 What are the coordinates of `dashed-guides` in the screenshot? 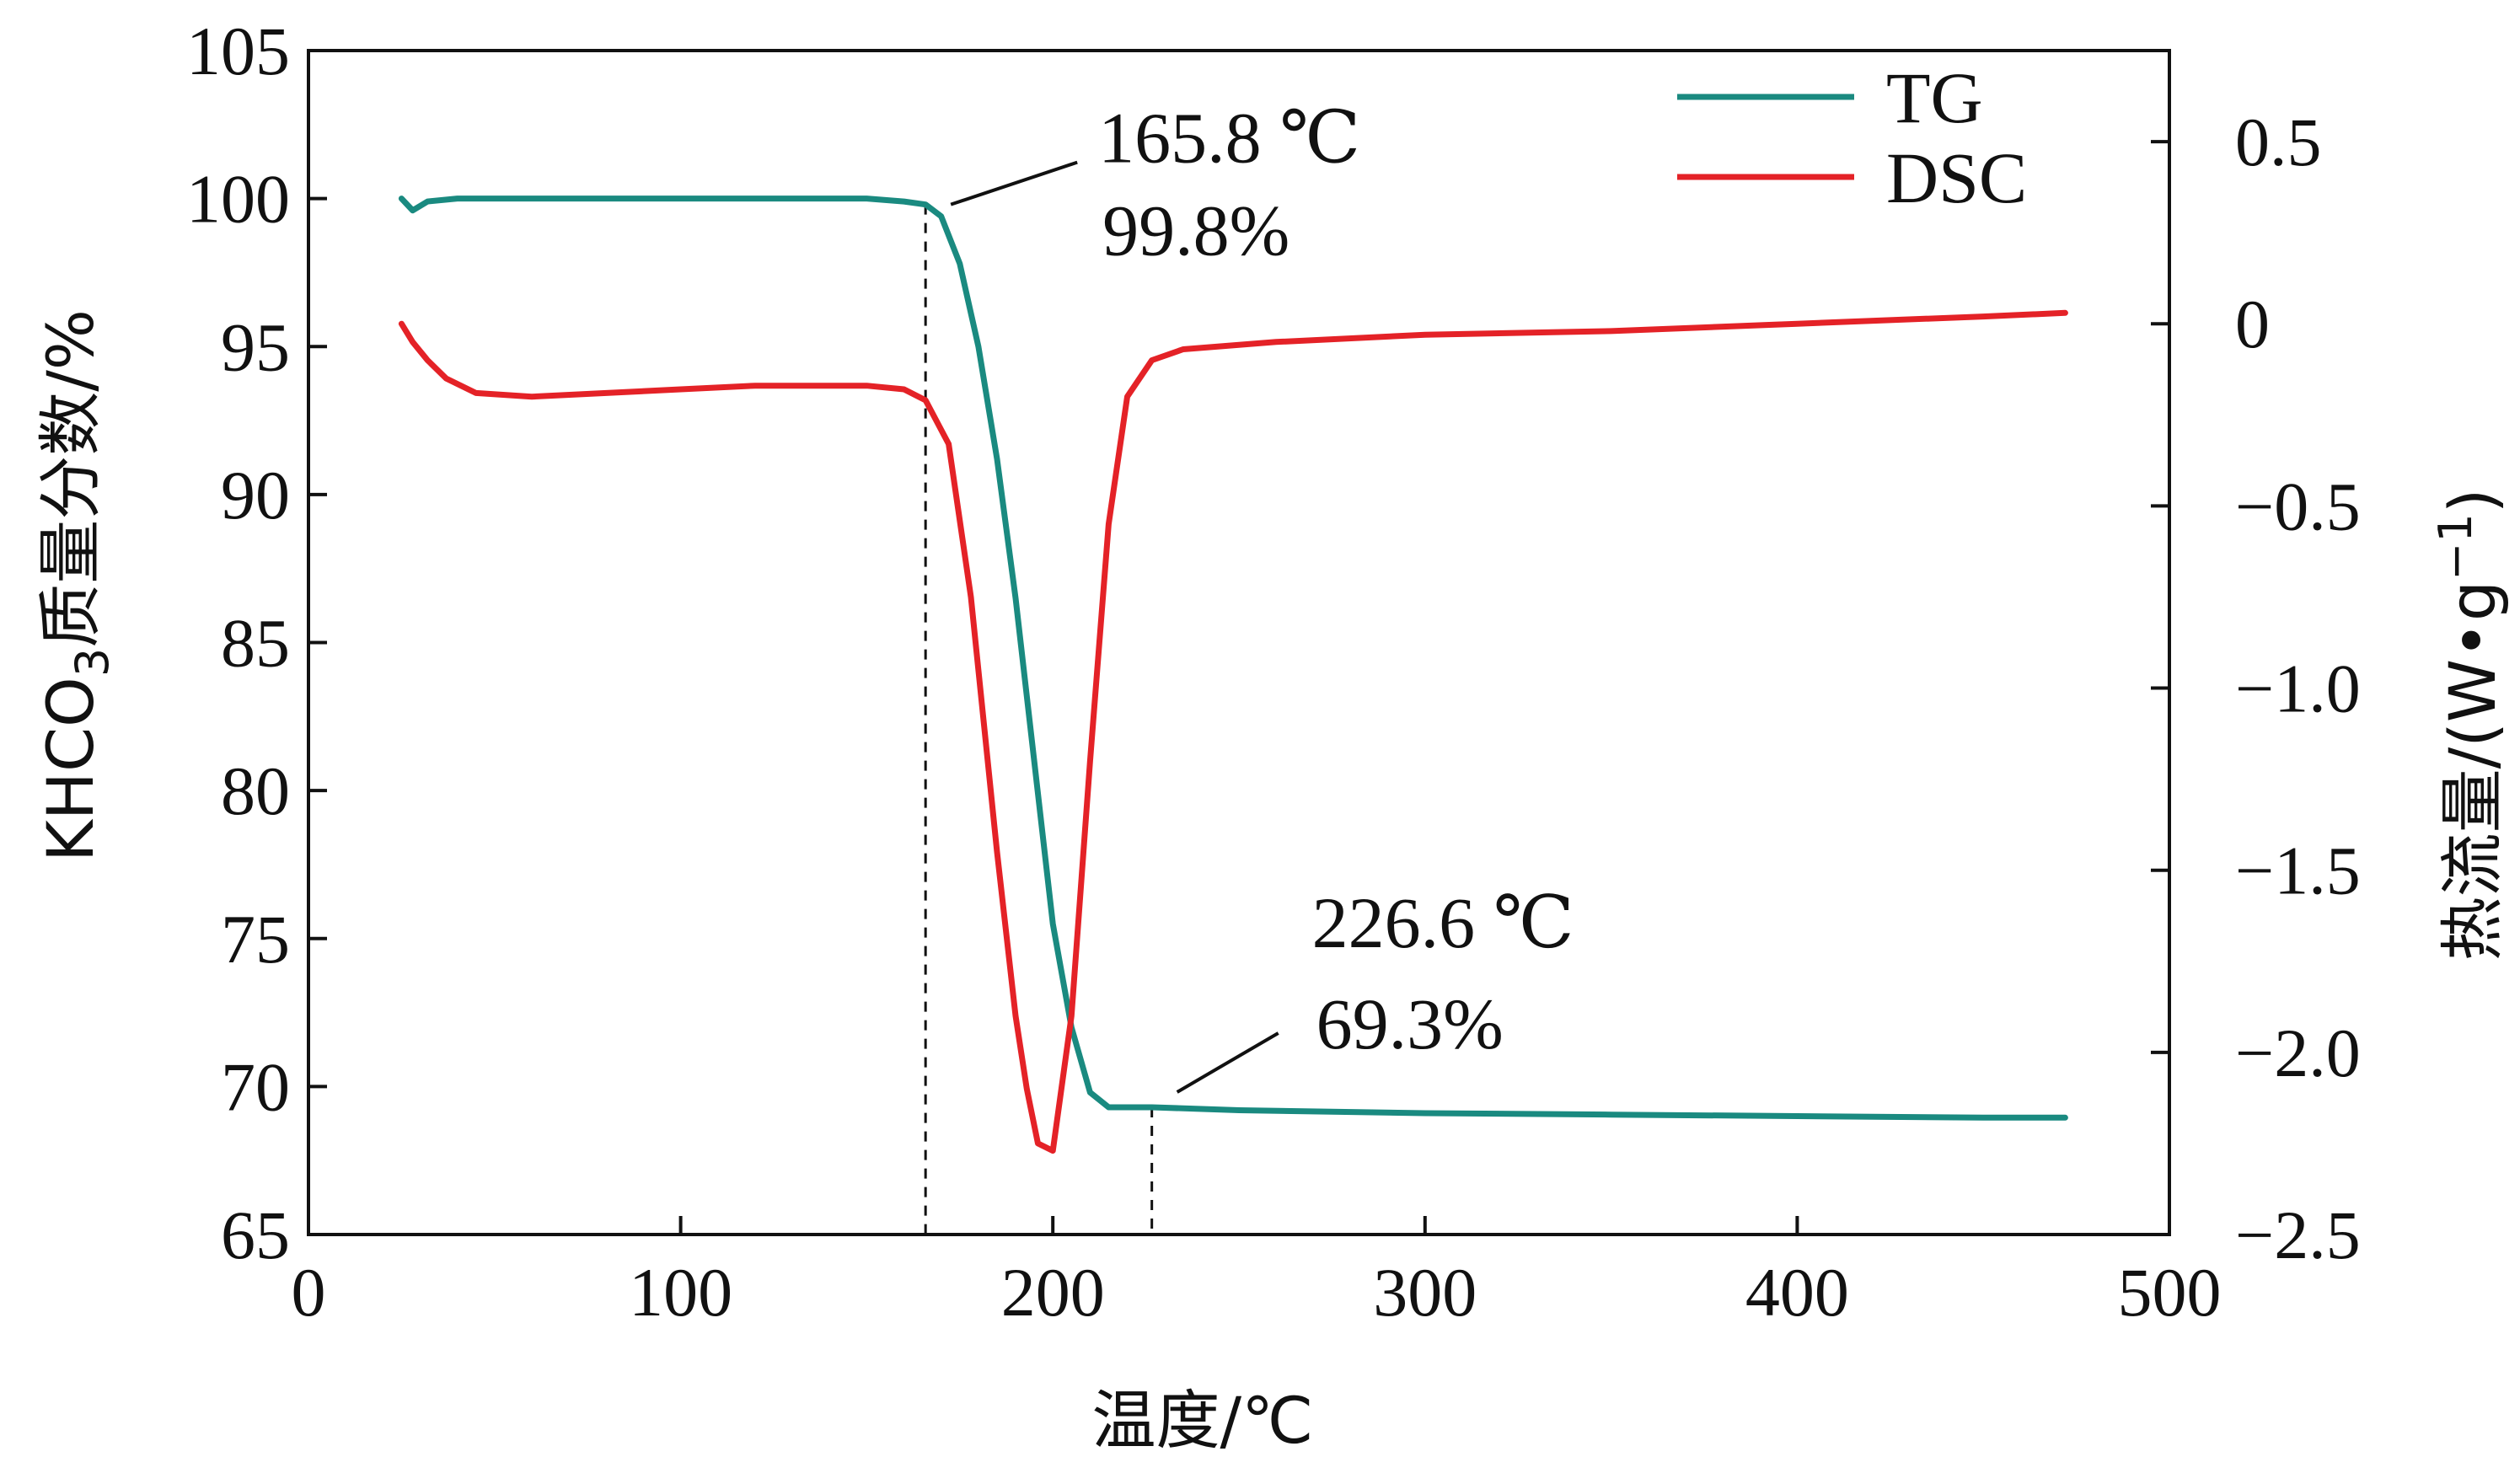 It's located at (1039, 719).